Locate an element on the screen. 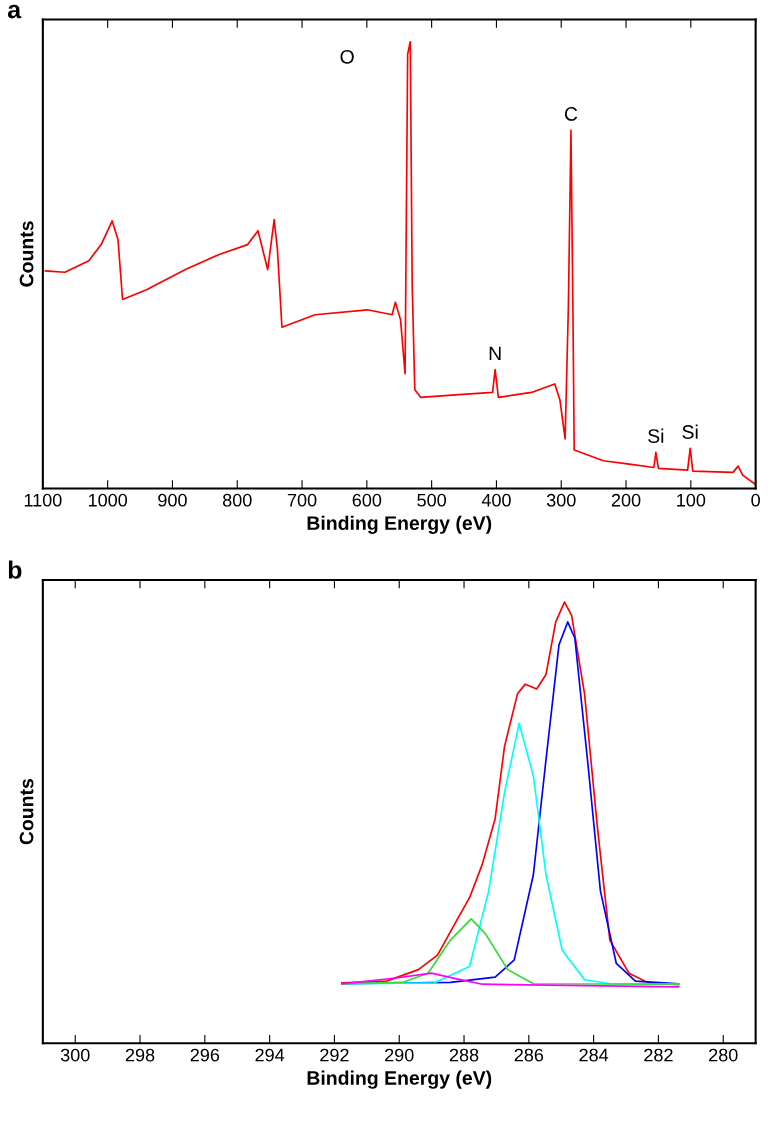  x-tick-label: 282 is located at coordinates (658, 1055).